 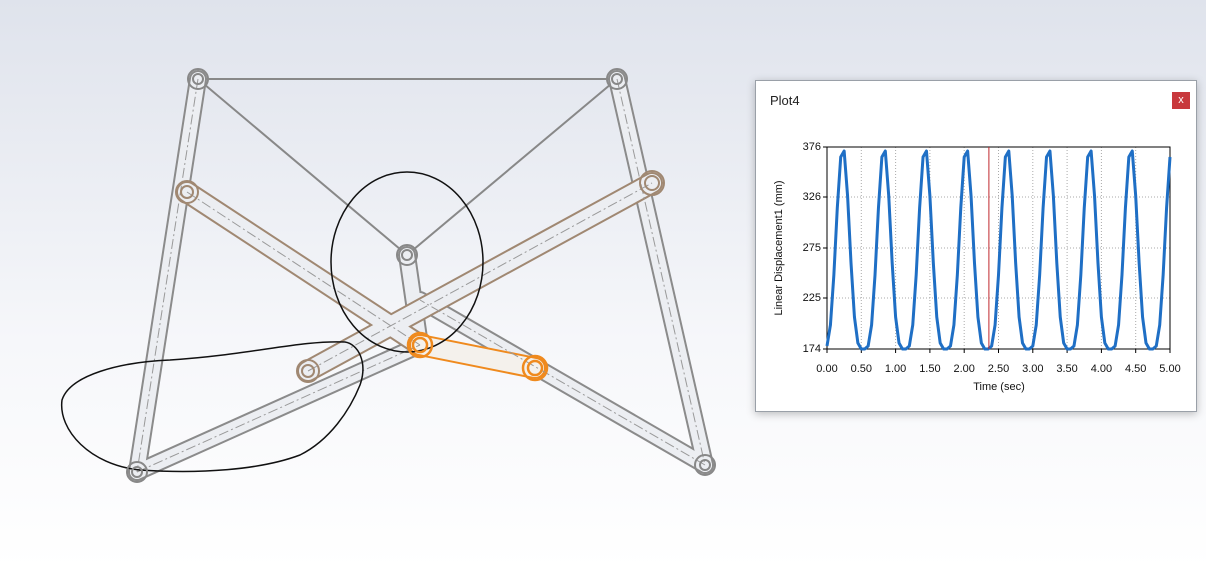 What do you see at coordinates (785, 100) in the screenshot?
I see `window-title: Plot4` at bounding box center [785, 100].